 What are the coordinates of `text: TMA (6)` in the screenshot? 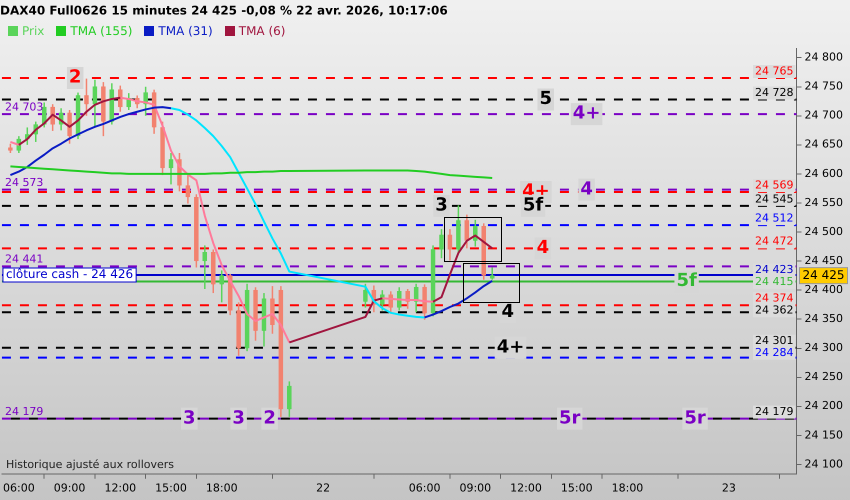 It's located at (262, 31).